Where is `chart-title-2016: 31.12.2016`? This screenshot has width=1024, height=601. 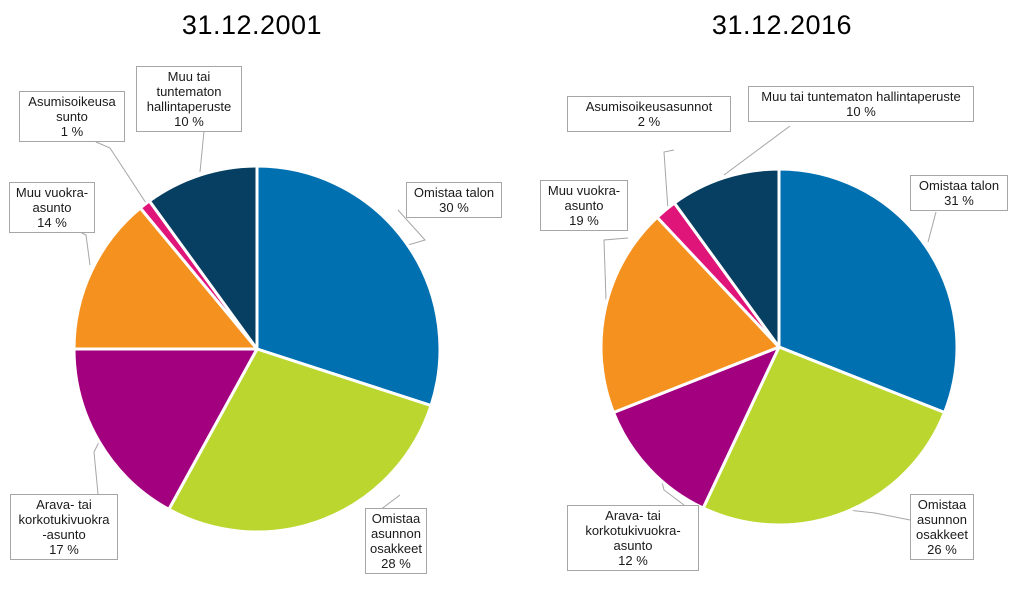
chart-title-2016: 31.12.2016 is located at coordinates (782, 25).